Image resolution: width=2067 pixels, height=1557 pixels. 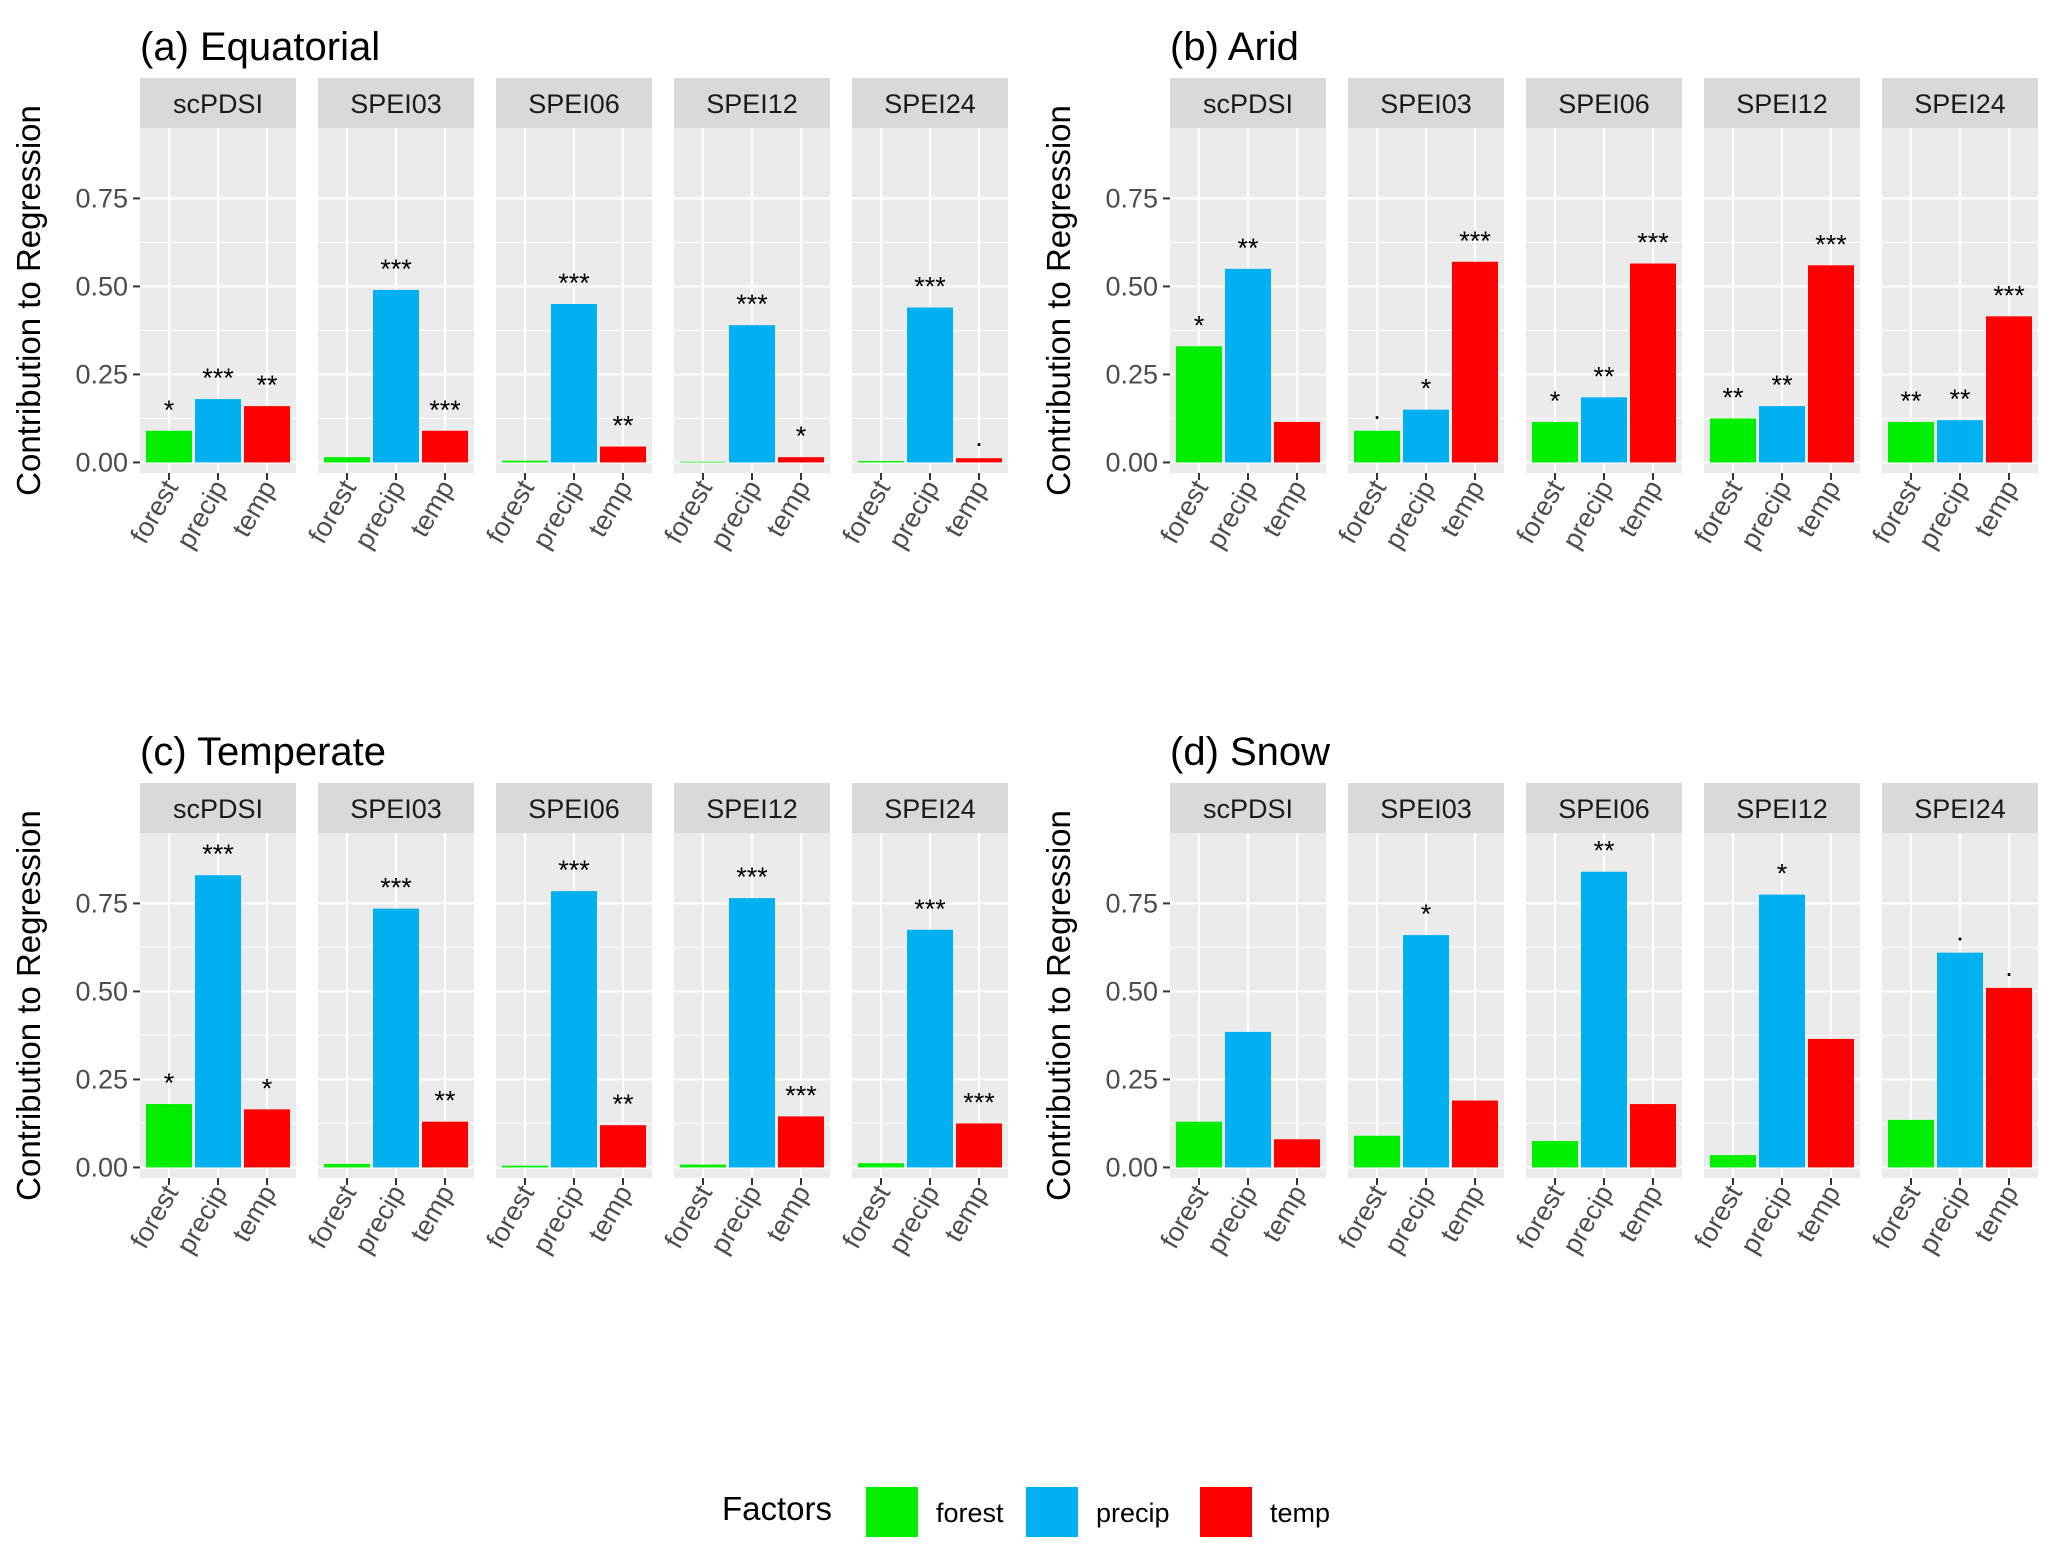 What do you see at coordinates (1774, 316) in the screenshot?
I see `facet-SPEI12: SPEI12**forest**precip***temp` at bounding box center [1774, 316].